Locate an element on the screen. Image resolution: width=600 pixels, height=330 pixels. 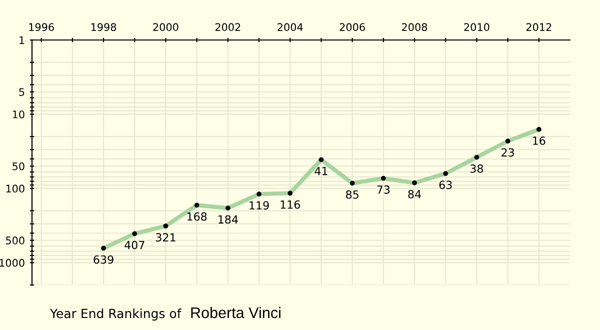
data-label: 16 is located at coordinates (539, 140).